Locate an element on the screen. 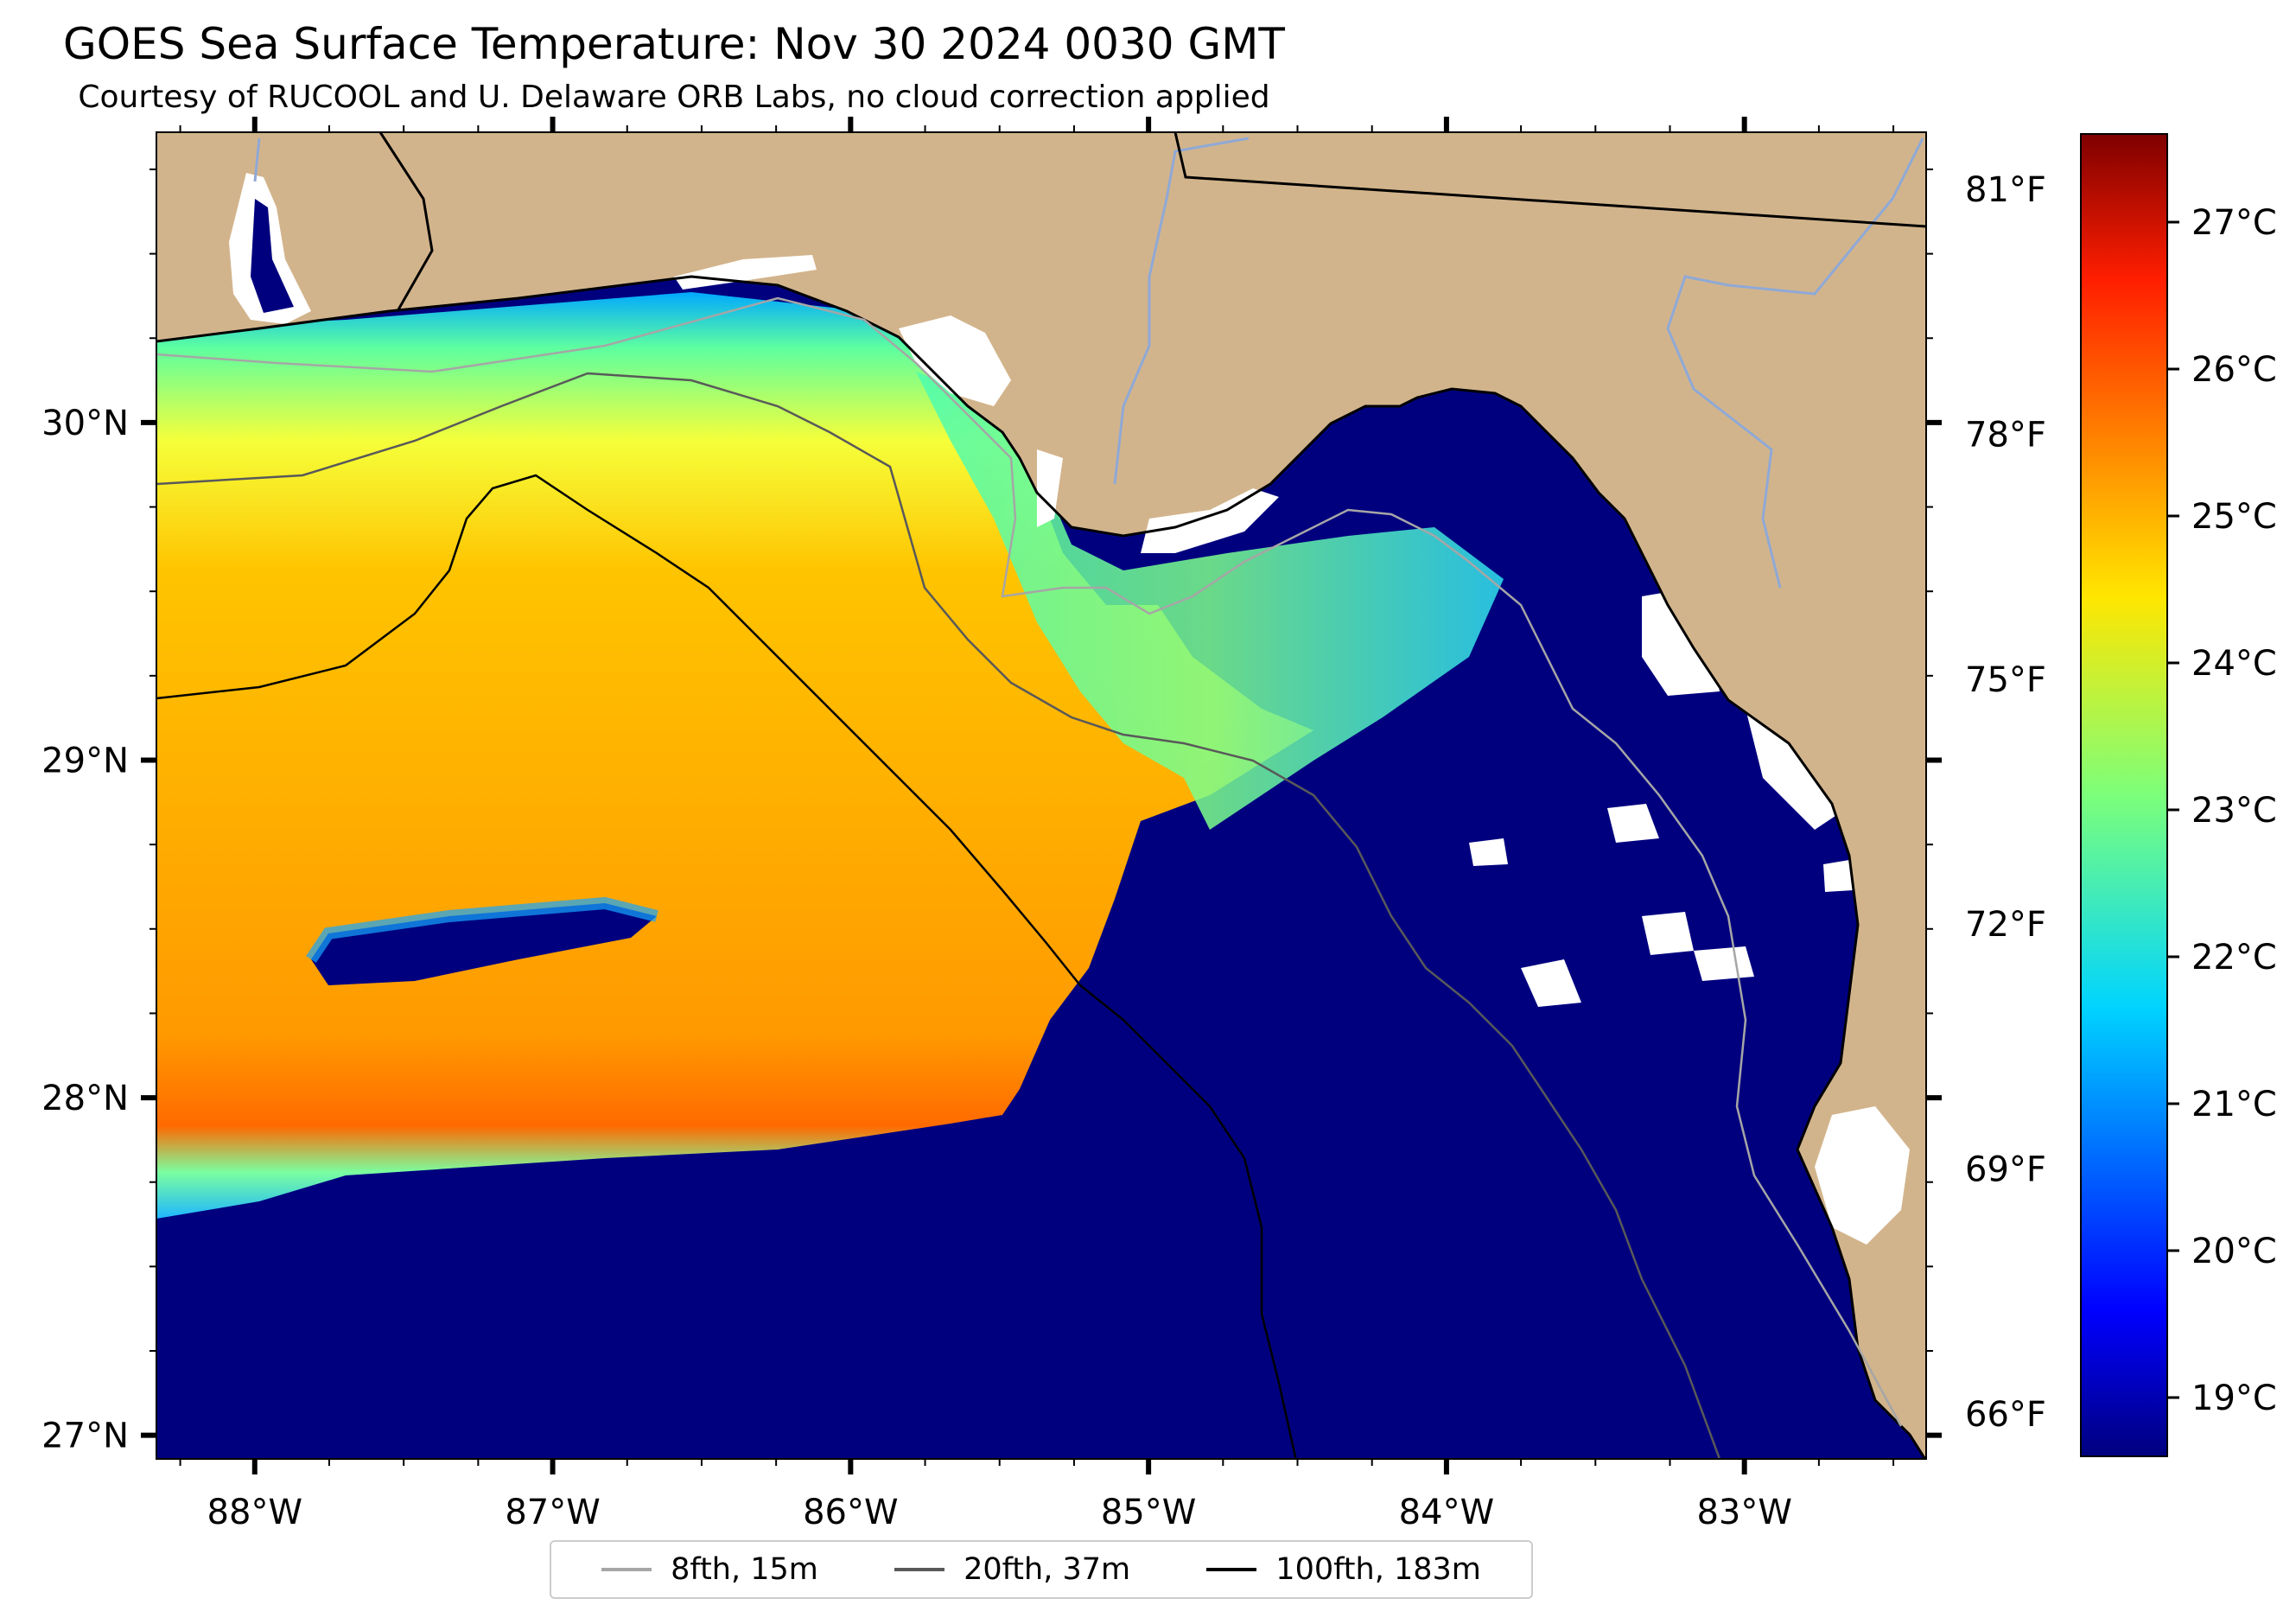 The height and width of the screenshot is (1624, 2296). fahrenheit-tick-label: 78°F is located at coordinates (2005, 435).